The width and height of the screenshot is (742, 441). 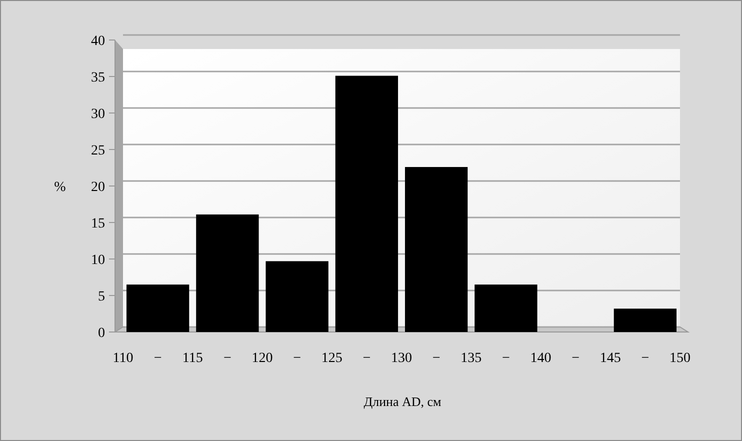 What do you see at coordinates (98, 114) in the screenshot?
I see `y-tick-label: 30` at bounding box center [98, 114].